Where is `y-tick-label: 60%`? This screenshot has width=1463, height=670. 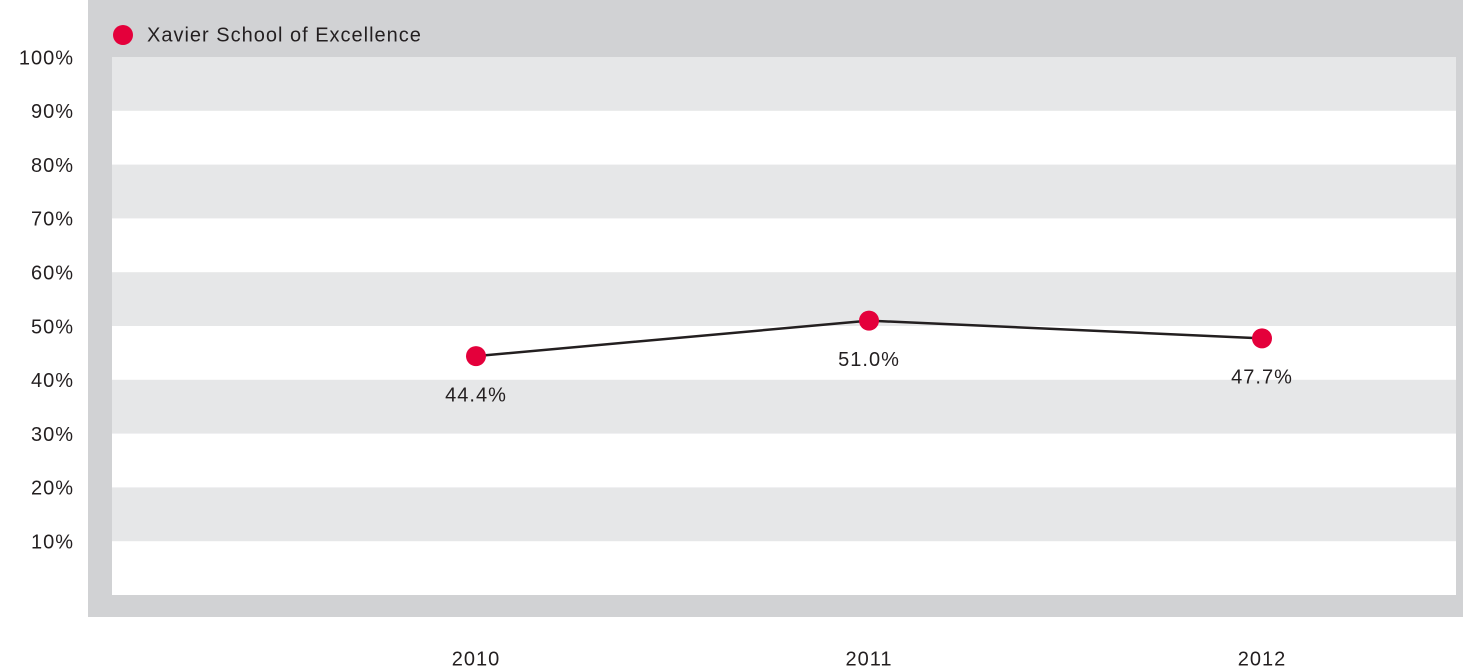 y-tick-label: 60% is located at coordinates (52, 273).